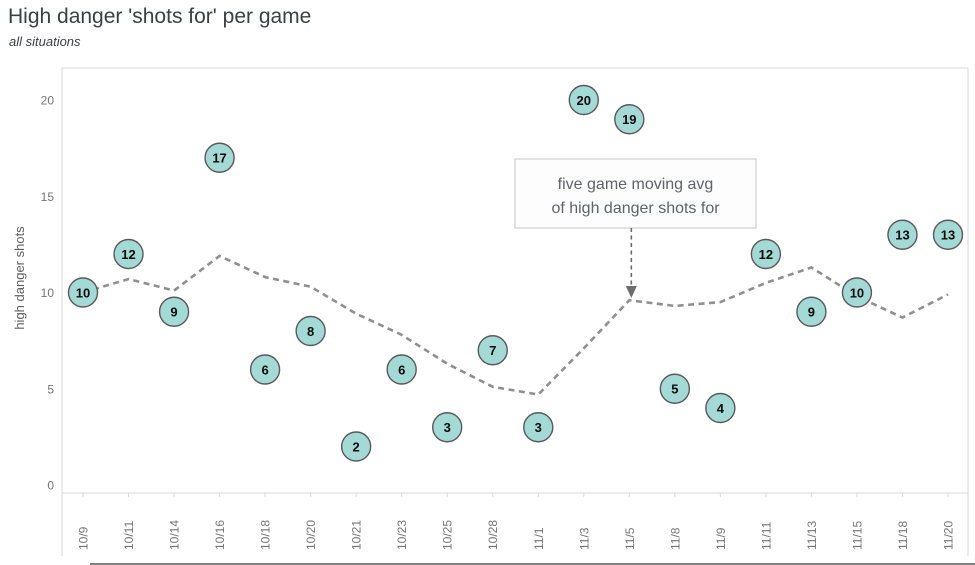 The width and height of the screenshot is (975, 565). I want to click on data-point-value: 17, so click(219, 158).